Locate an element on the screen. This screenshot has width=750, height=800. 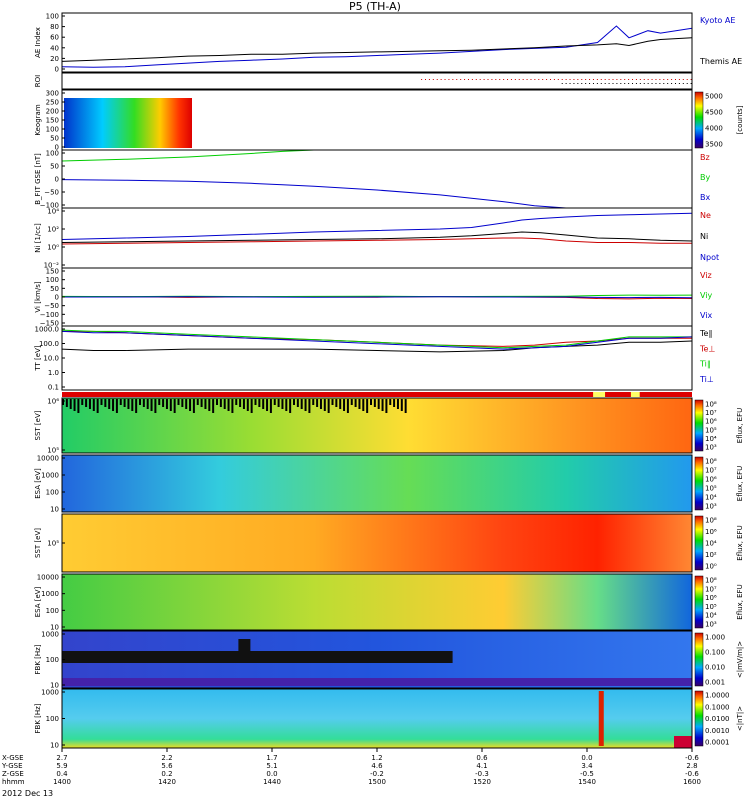
y-tick-label: −100 is located at coordinates (49, 315).